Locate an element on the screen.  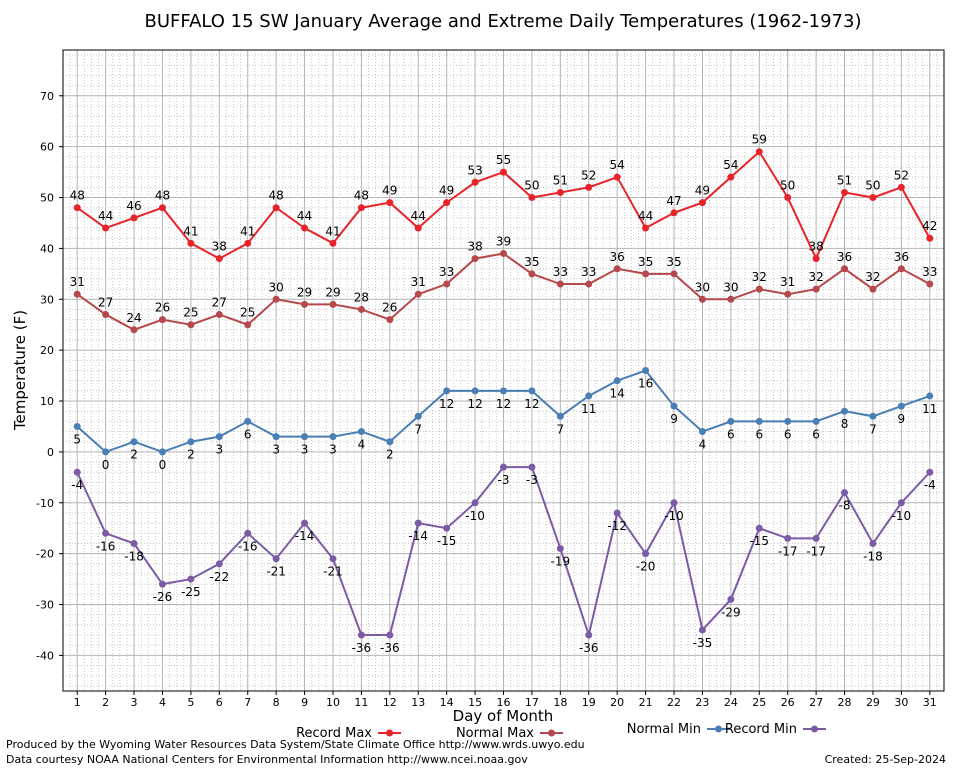
legend-label-record-max: Record Max is located at coordinates (334, 733).